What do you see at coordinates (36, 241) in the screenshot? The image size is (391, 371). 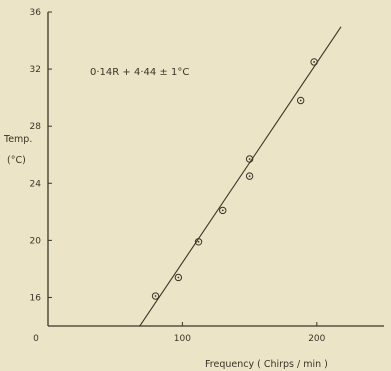 I see `y-tick-label: 20` at bounding box center [36, 241].